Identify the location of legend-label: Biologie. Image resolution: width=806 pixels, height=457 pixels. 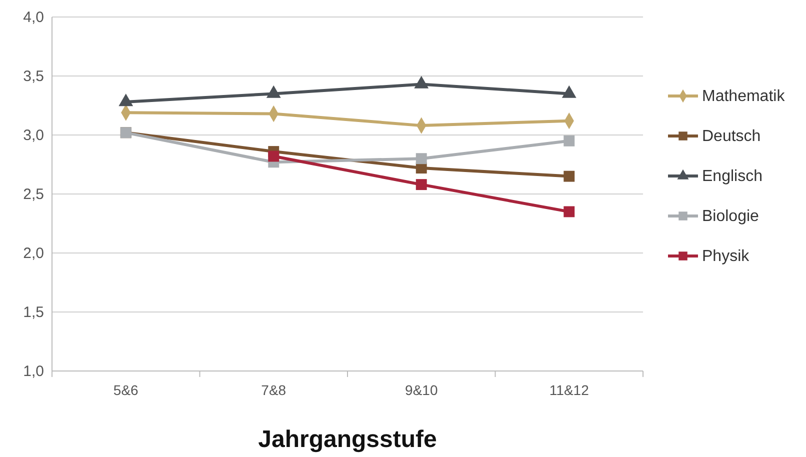
(731, 216).